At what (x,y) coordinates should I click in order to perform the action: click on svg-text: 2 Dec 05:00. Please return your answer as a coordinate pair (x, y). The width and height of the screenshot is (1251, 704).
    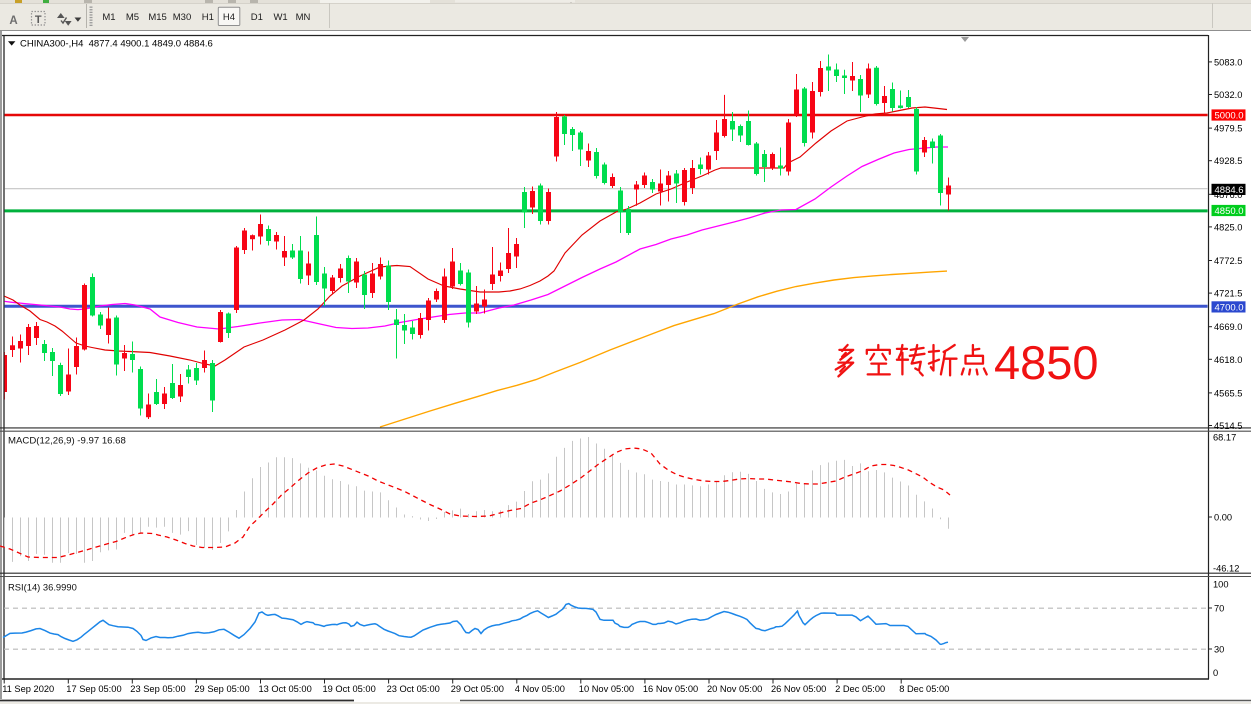
    Looking at the image, I should click on (860, 689).